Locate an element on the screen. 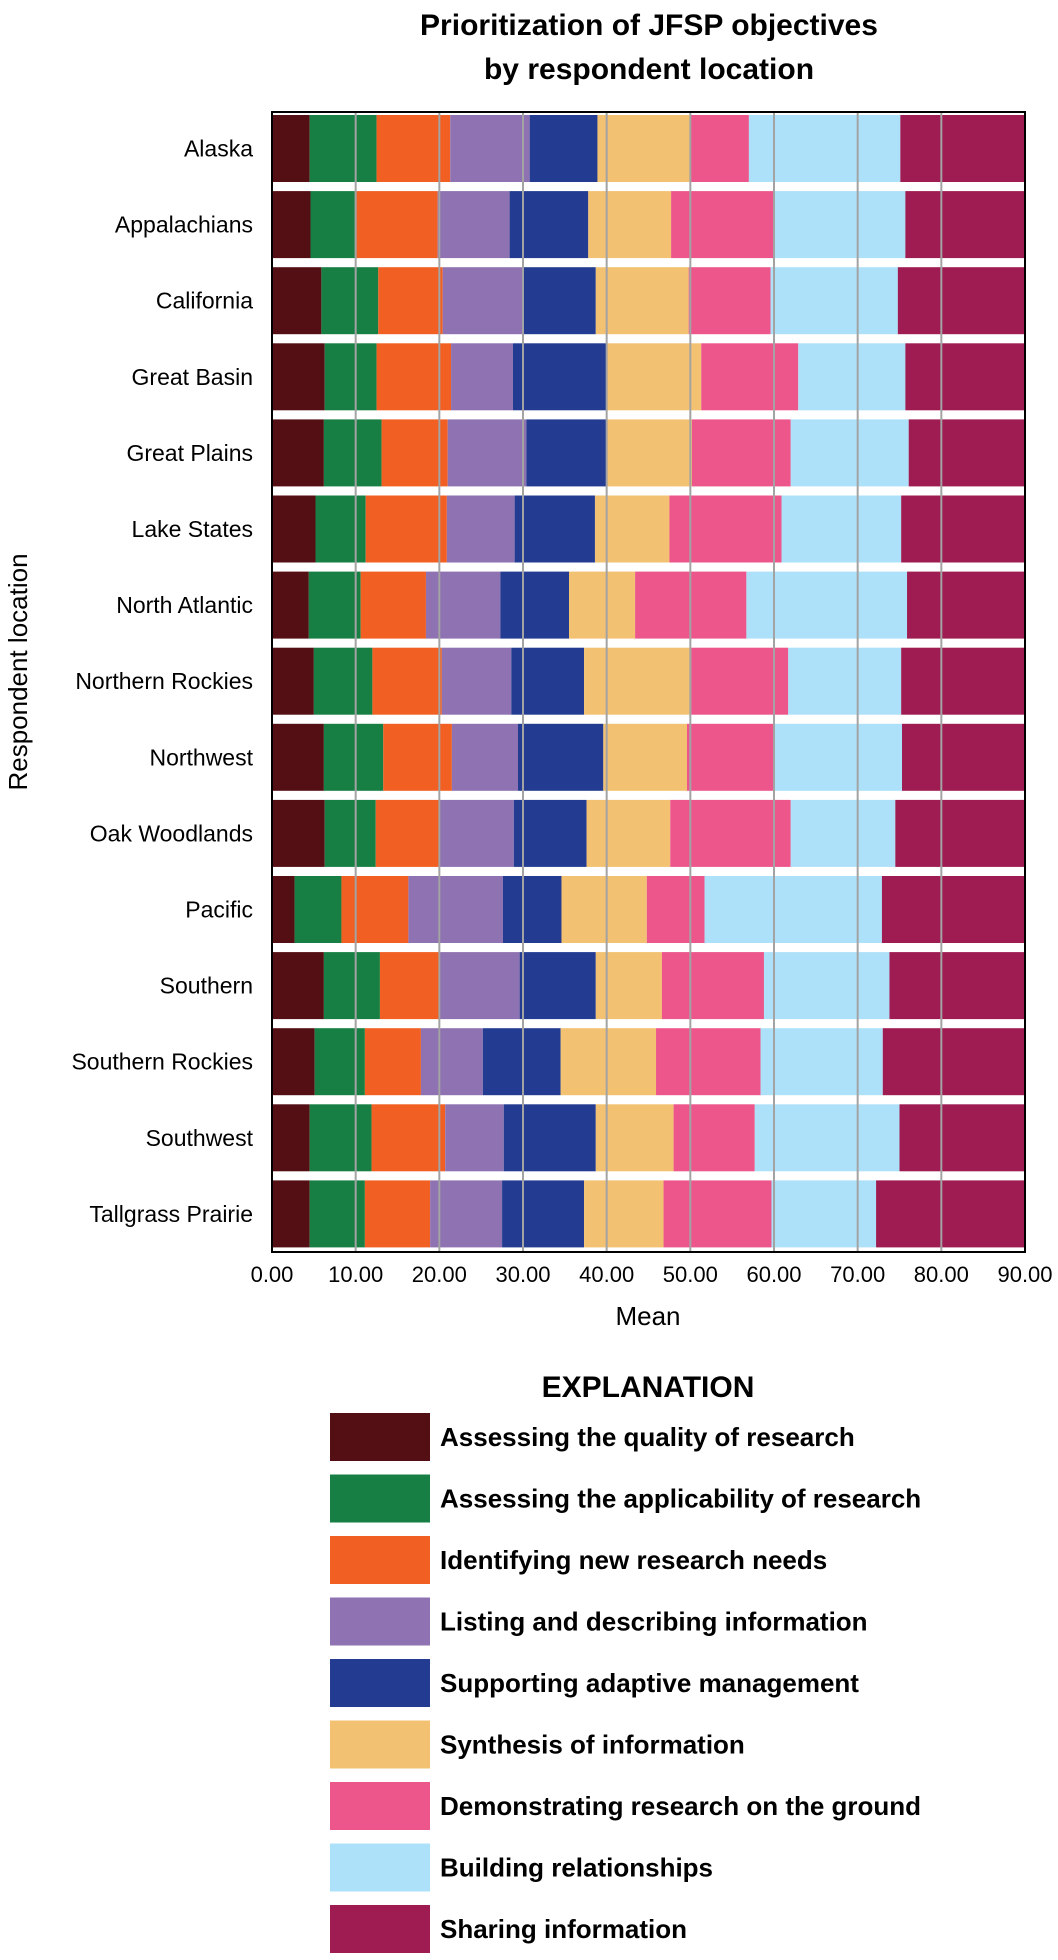 The image size is (1058, 1960). legend-label: Demonstrating research on the ground is located at coordinates (680, 1806).